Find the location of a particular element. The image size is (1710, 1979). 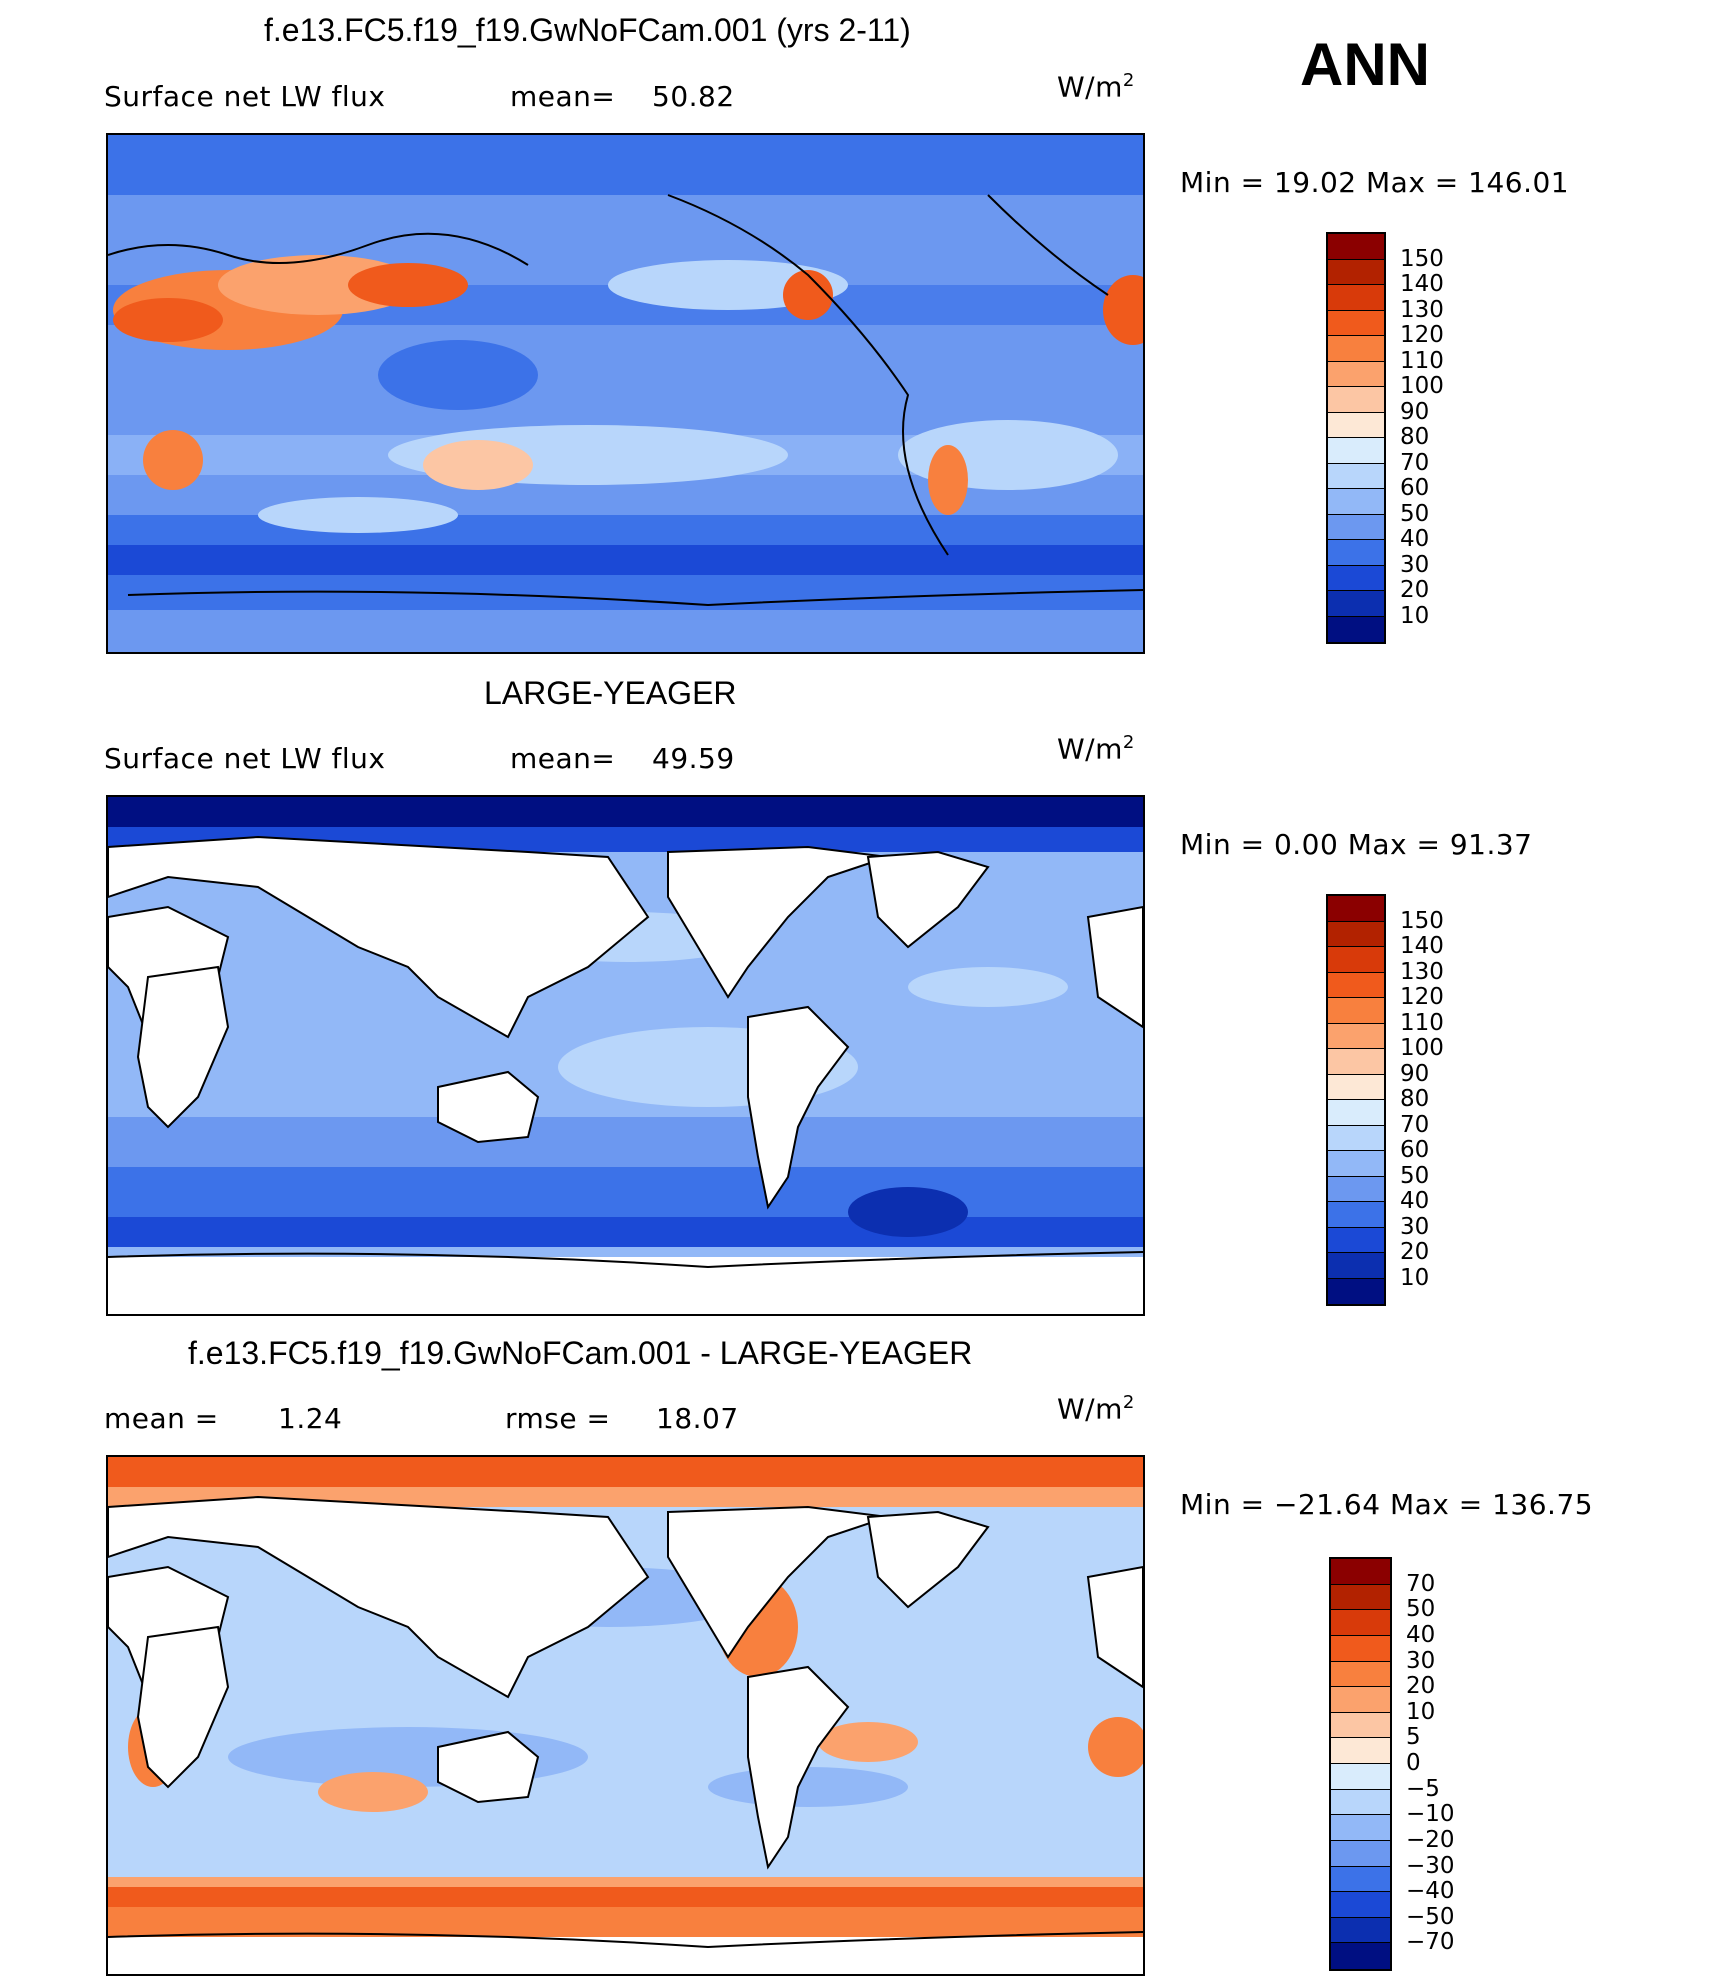

panel3-mean-value: 1.24 is located at coordinates (310, 1418).